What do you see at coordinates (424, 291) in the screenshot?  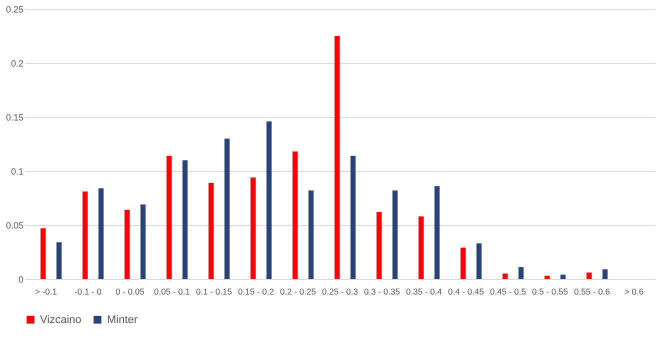 I see `x-tick-label: 0.35 - 0.4` at bounding box center [424, 291].